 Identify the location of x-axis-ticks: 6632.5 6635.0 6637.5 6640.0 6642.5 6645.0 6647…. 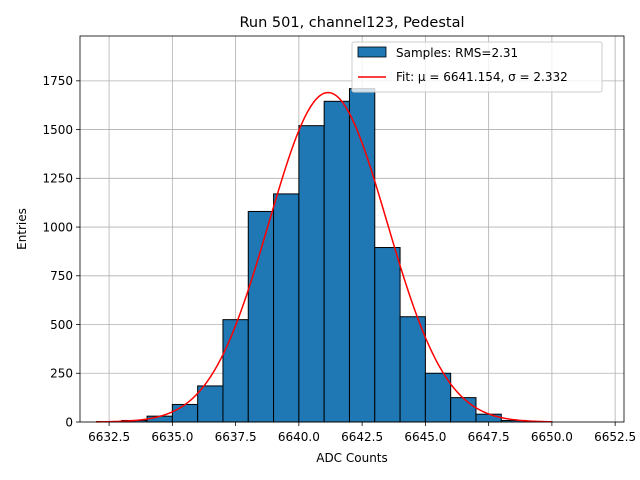
(362, 433).